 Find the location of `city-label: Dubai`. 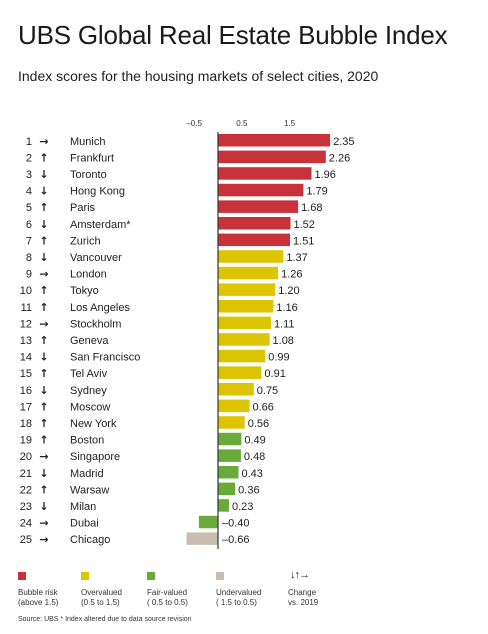

city-label: Dubai is located at coordinates (84, 524).